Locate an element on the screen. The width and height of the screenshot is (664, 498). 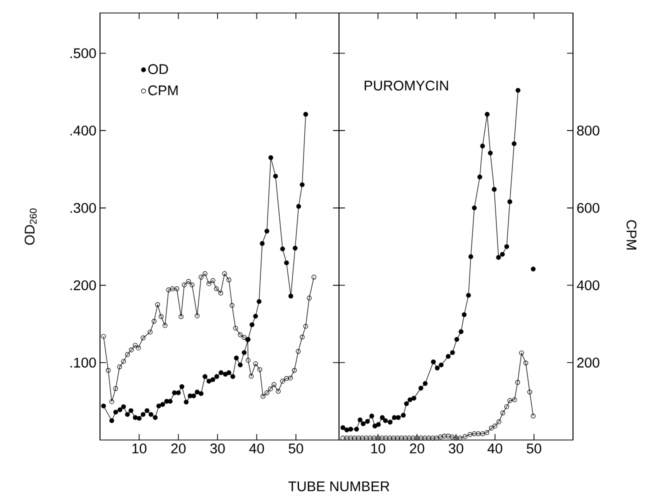
y-tick-label: .400 is located at coordinates (83, 131).